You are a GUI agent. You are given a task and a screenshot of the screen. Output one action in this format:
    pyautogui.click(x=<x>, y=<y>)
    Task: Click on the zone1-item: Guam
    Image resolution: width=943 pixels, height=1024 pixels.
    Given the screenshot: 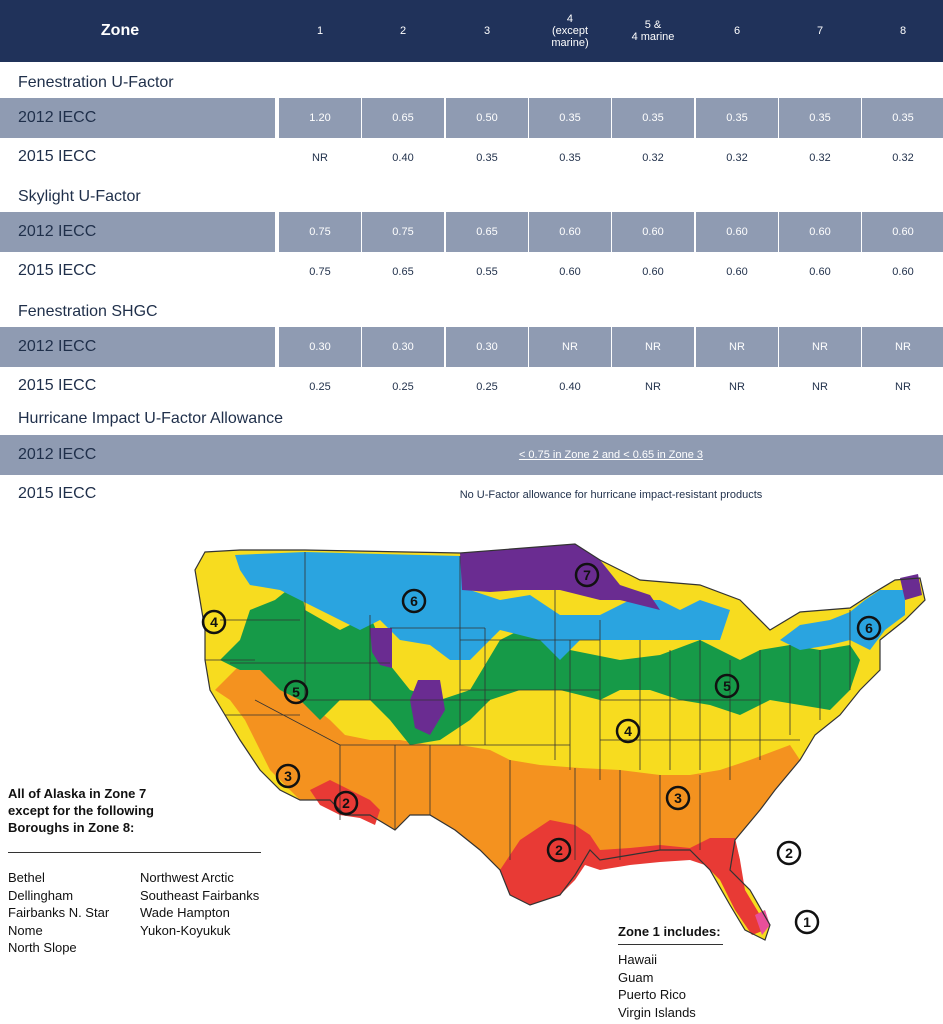 What is the action you would take?
    pyautogui.click(x=636, y=977)
    